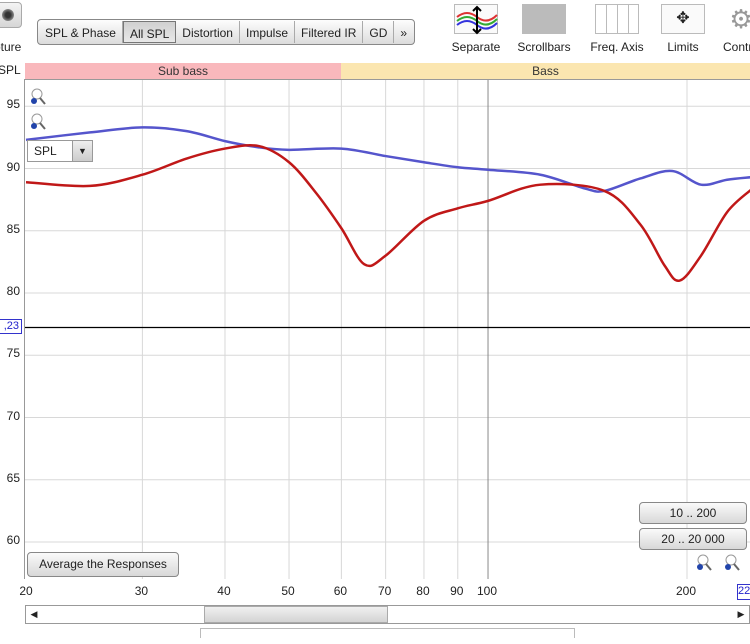 The image size is (750, 644). I want to click on scroll-right-icon: ▶, so click(741, 614).